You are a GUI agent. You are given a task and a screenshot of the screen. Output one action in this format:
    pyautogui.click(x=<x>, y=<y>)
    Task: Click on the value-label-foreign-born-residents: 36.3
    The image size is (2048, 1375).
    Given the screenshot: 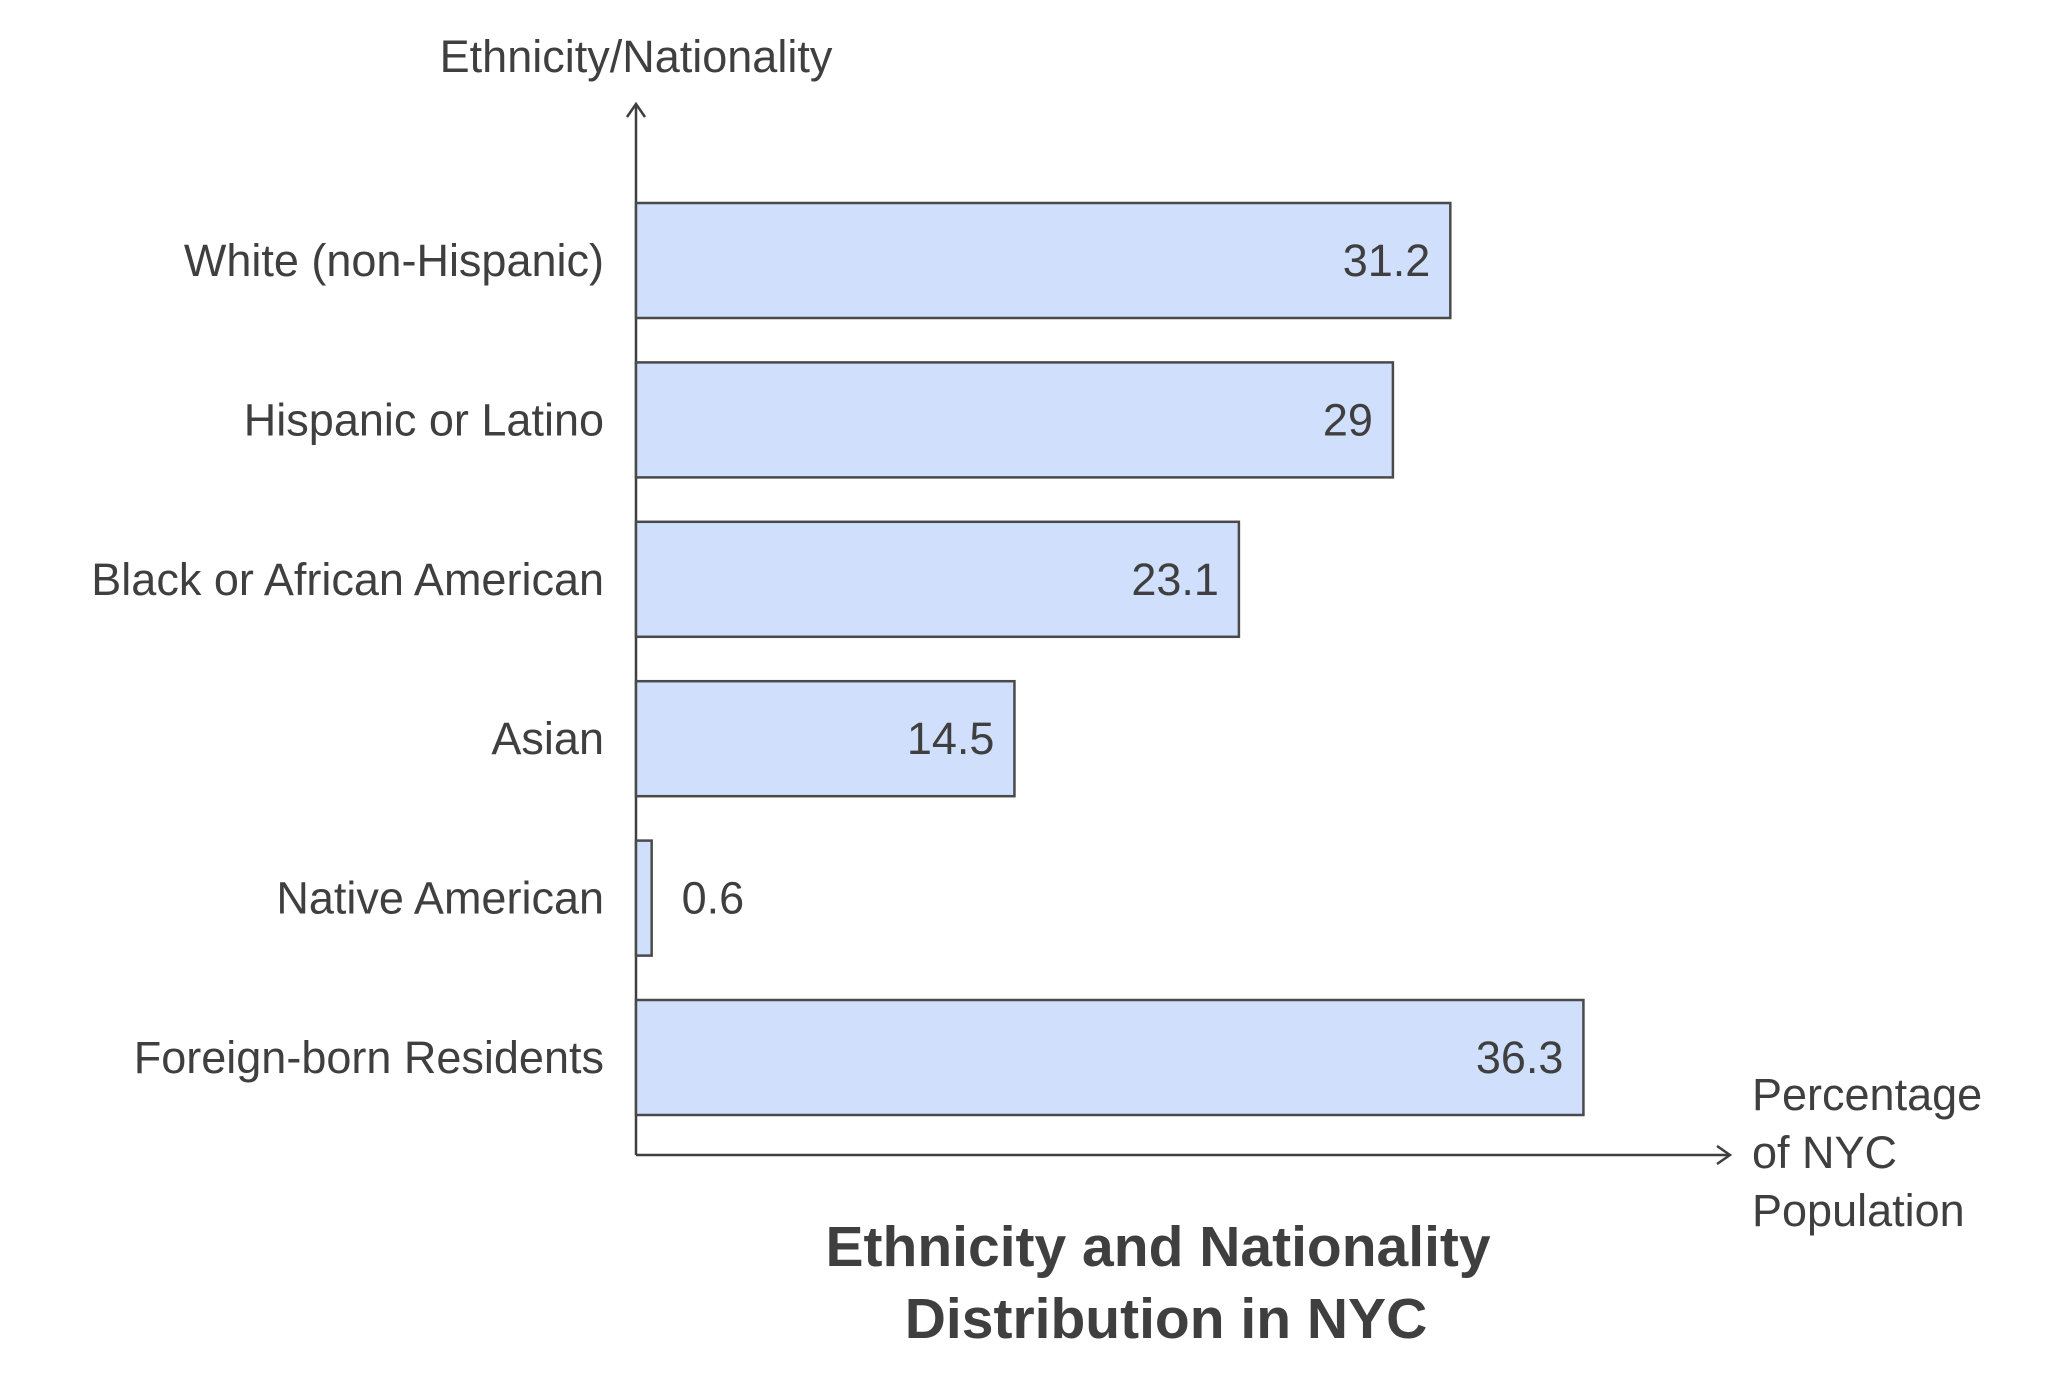 What is the action you would take?
    pyautogui.click(x=1520, y=1057)
    